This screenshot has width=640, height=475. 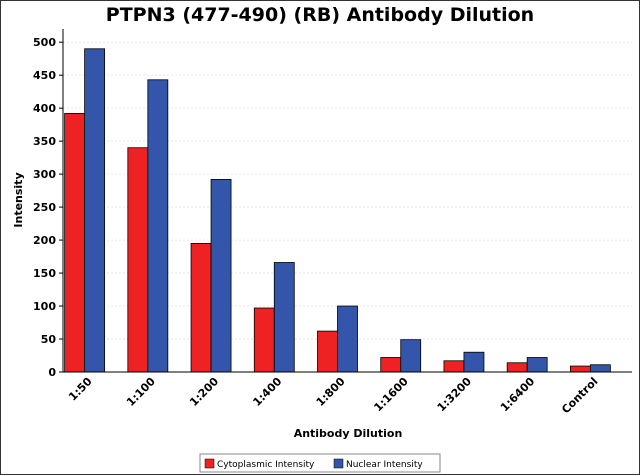 I want to click on legend-label-nuclear: Nuclear Intensity, so click(x=384, y=465).